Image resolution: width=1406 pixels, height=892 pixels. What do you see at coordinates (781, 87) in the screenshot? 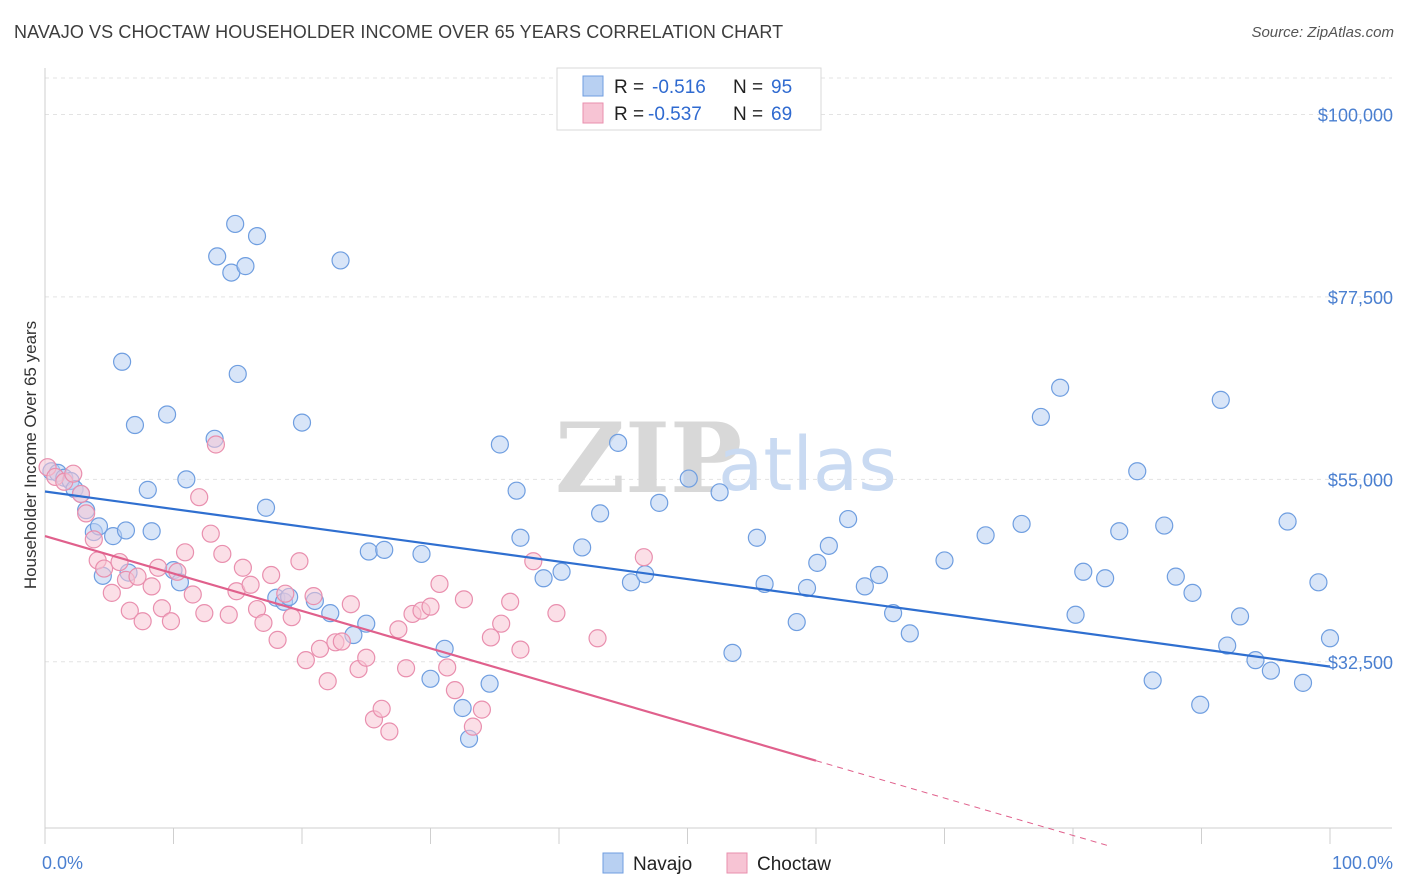
I see `legend-n-value-navajo: 95` at bounding box center [781, 87].